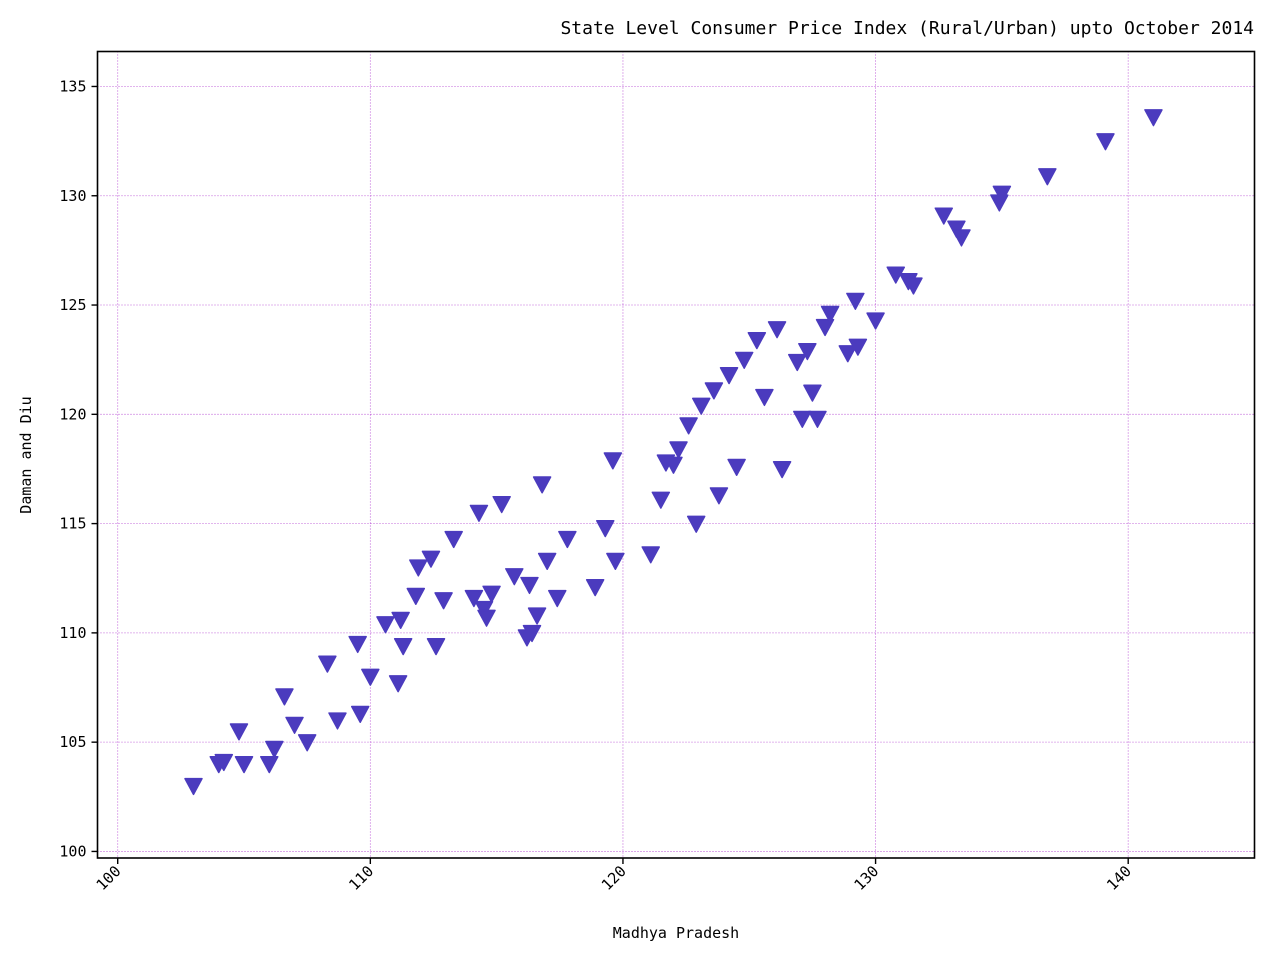 The width and height of the screenshot is (1280, 960). Describe the element at coordinates (109, 878) in the screenshot. I see `x-tick-label: 100` at that location.